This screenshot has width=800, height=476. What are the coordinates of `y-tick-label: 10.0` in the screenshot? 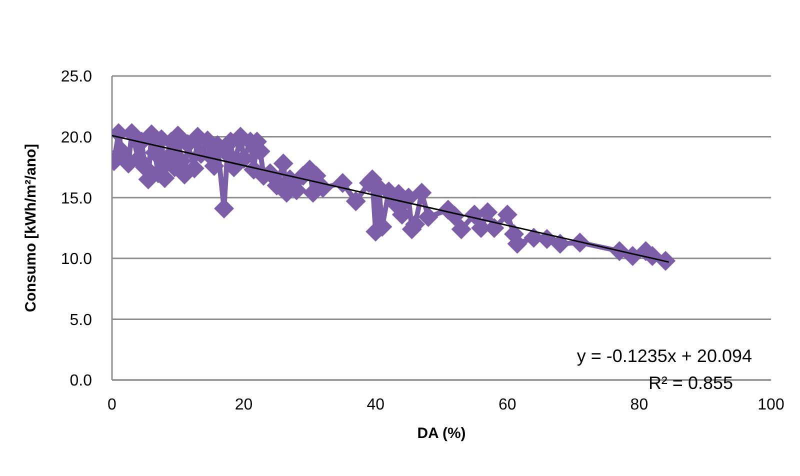 It's located at (76, 259).